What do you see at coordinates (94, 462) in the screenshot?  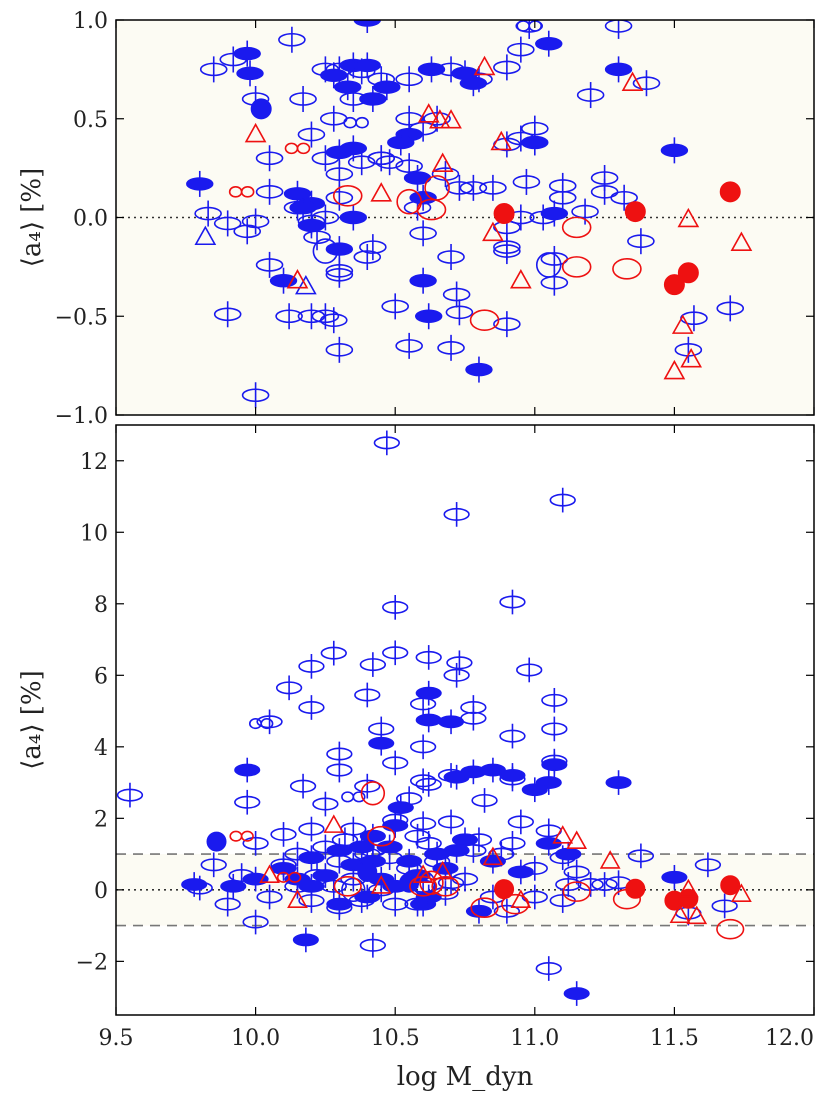 I see `ytick-label-bottom-7: 12` at bounding box center [94, 462].